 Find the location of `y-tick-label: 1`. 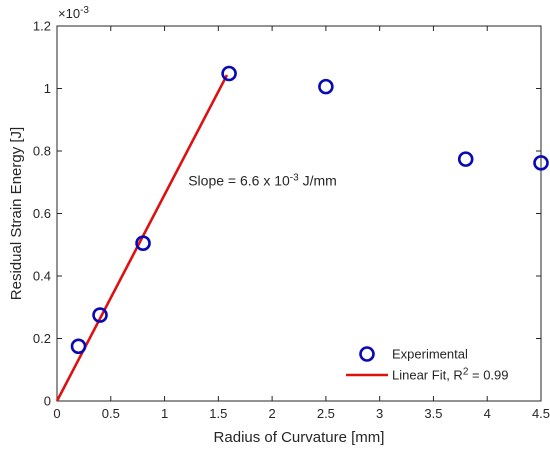

y-tick-label: 1 is located at coordinates (47, 88).